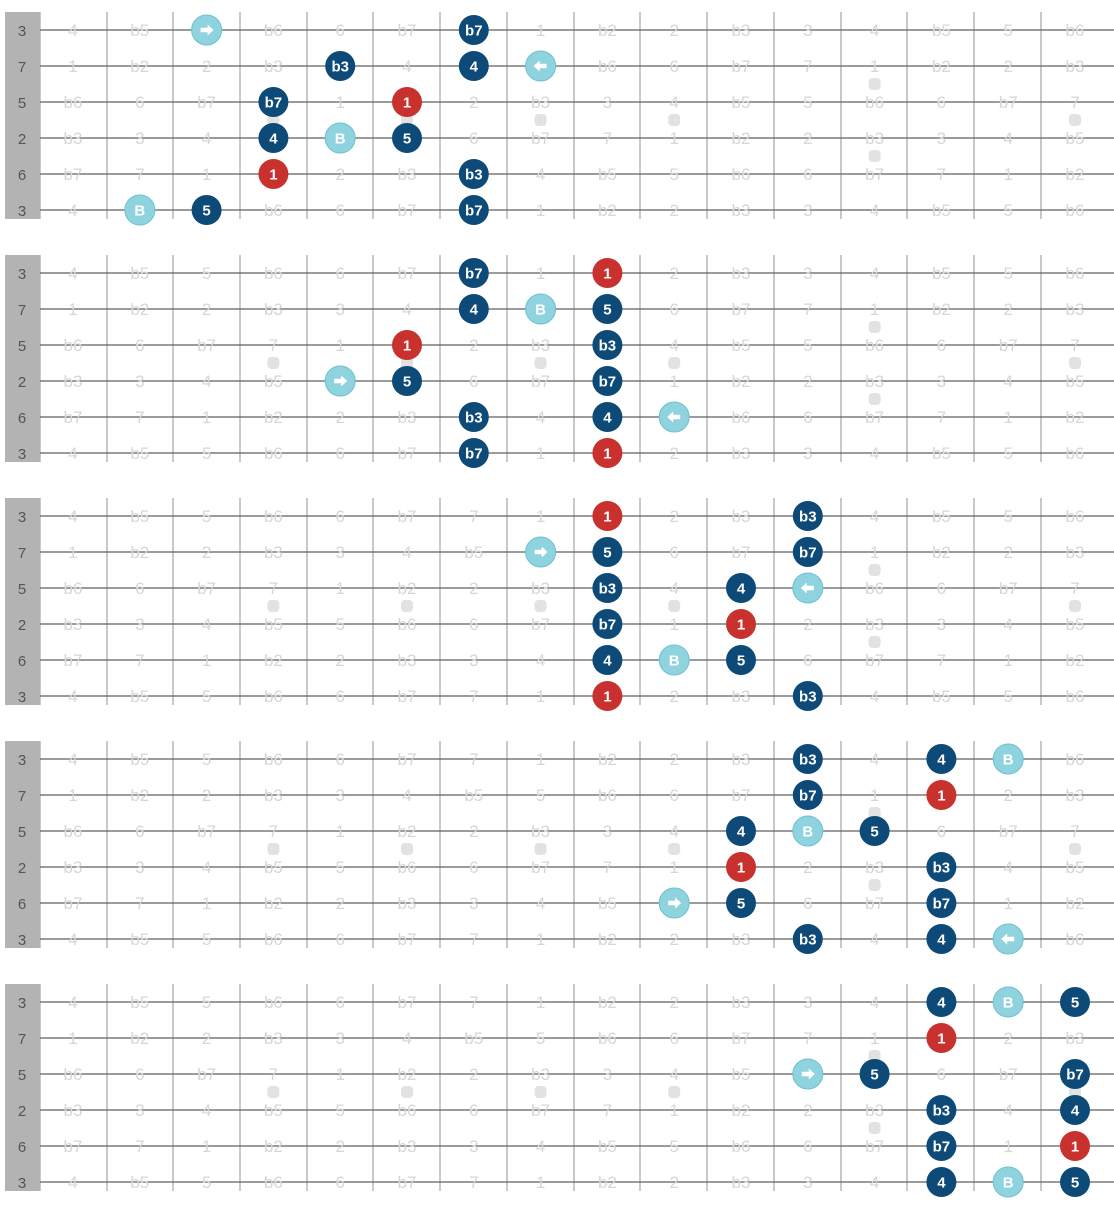  Describe the element at coordinates (22, 1111) in the screenshot. I see `string-tuning-label: 2` at that location.